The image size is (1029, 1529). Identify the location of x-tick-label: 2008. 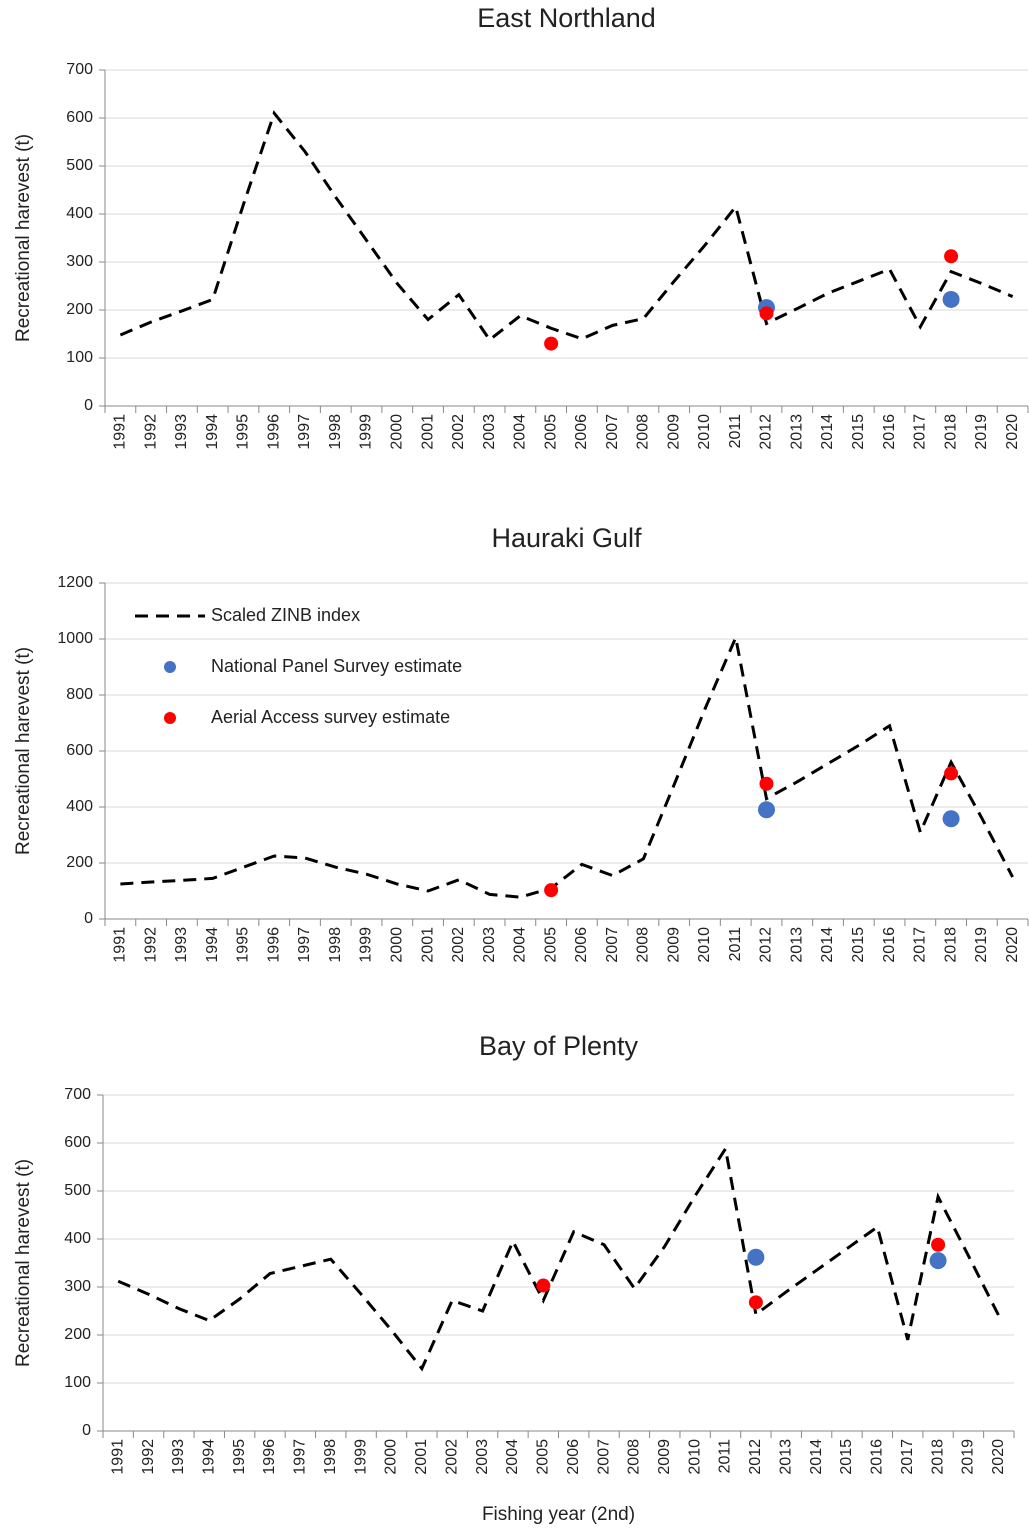
(634, 1457).